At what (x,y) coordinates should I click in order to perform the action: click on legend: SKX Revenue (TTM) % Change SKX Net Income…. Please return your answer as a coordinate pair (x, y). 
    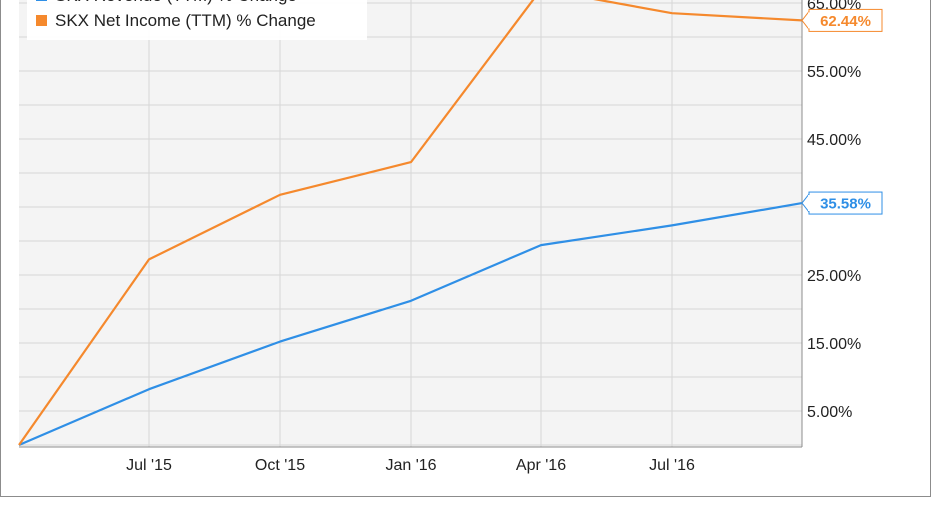
    Looking at the image, I should click on (197, 20).